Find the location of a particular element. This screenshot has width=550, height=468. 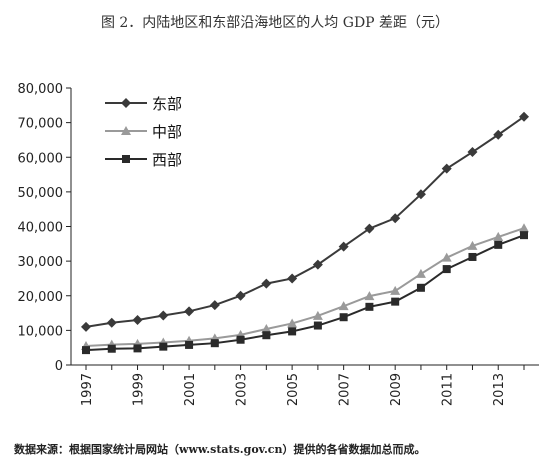

x-tick-label: 2009 is located at coordinates (396, 389).